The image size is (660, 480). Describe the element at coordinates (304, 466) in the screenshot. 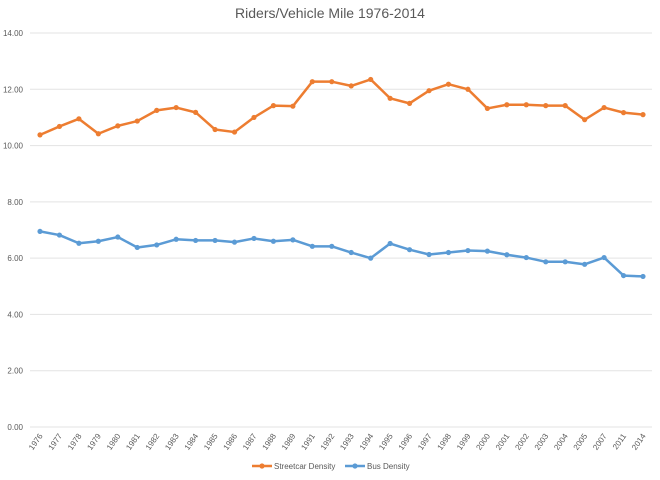

I see `legend-label: Streetcar Density` at that location.